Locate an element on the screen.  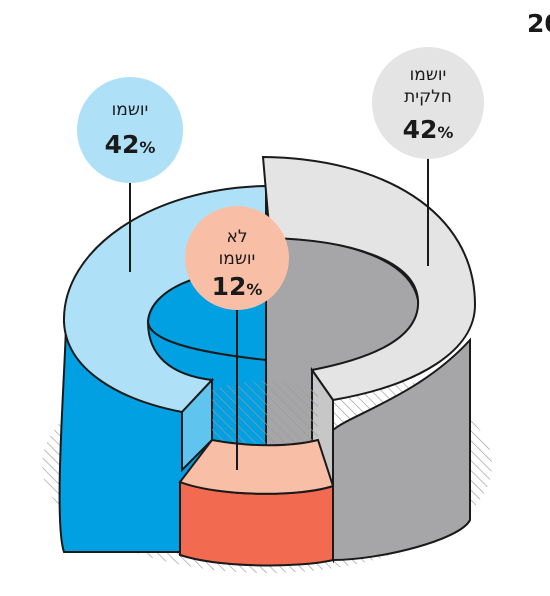
value-not-implemented-text: 12% is located at coordinates (237, 286).